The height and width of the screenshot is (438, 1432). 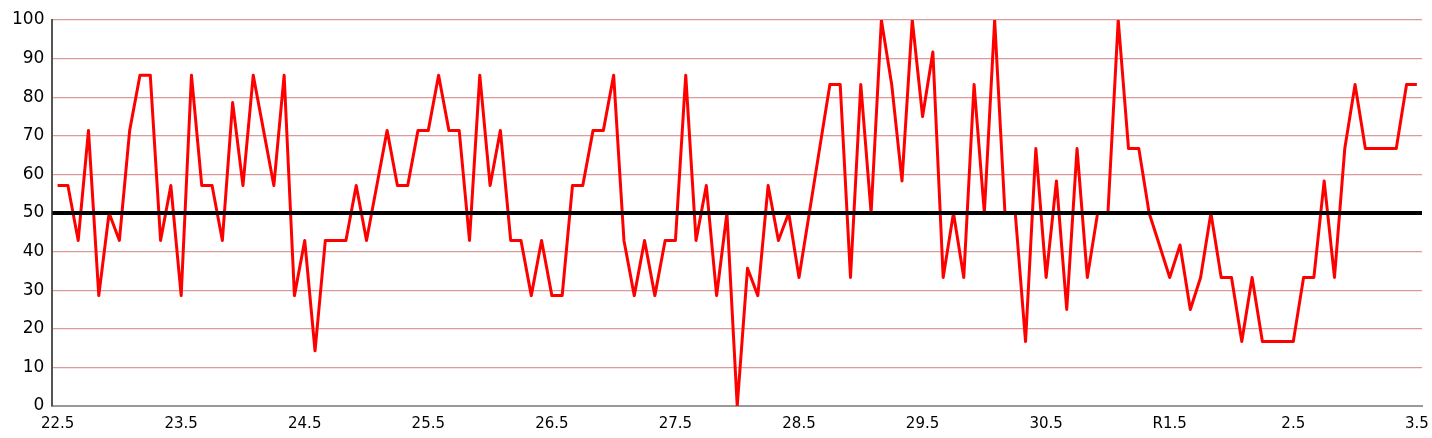 What do you see at coordinates (1046, 422) in the screenshot?
I see `x-tick-label: 30.5` at bounding box center [1046, 422].